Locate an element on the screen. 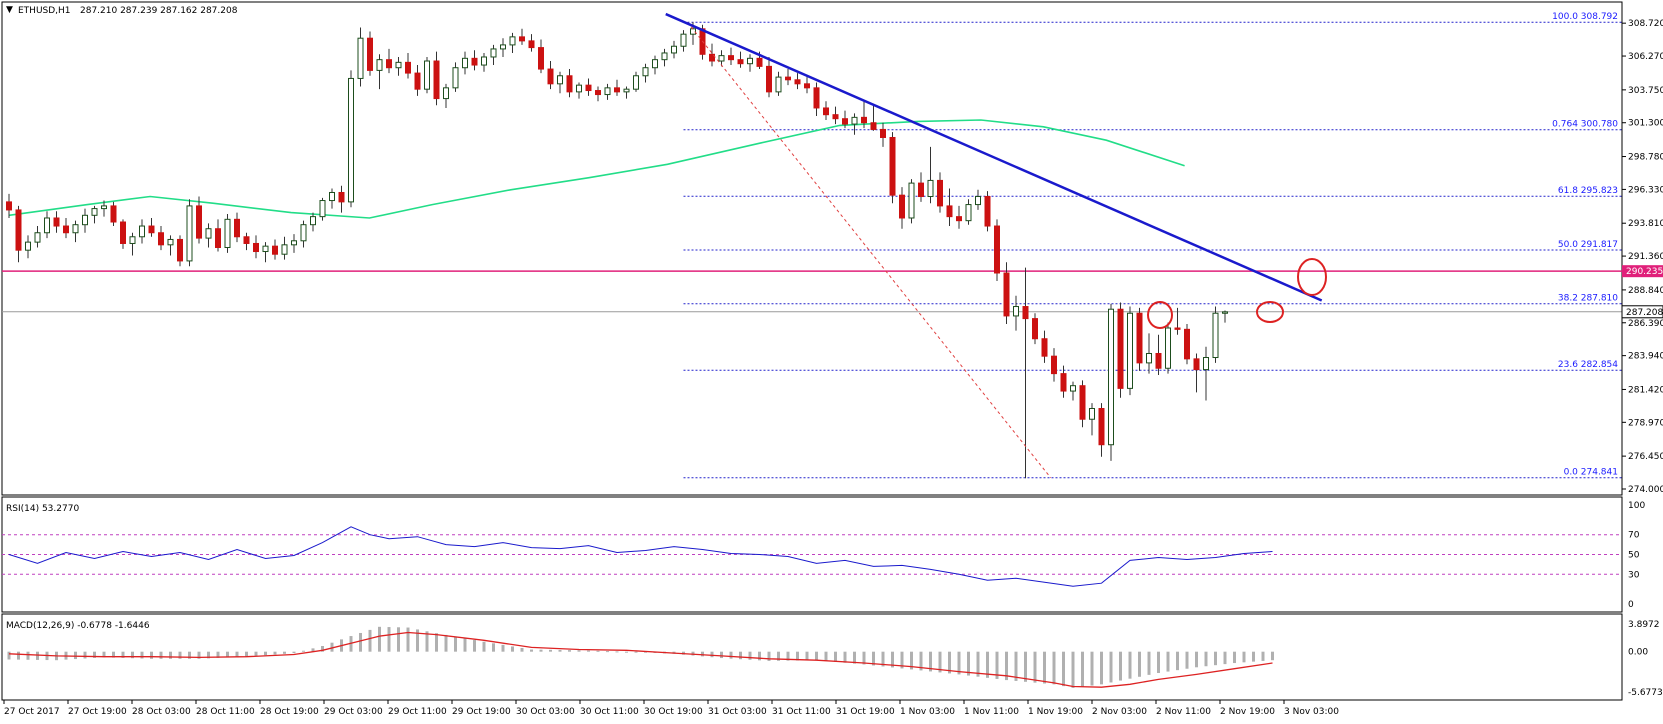 The height and width of the screenshot is (724, 1663). fib-level-label: 23.6 282.854 is located at coordinates (1588, 365).